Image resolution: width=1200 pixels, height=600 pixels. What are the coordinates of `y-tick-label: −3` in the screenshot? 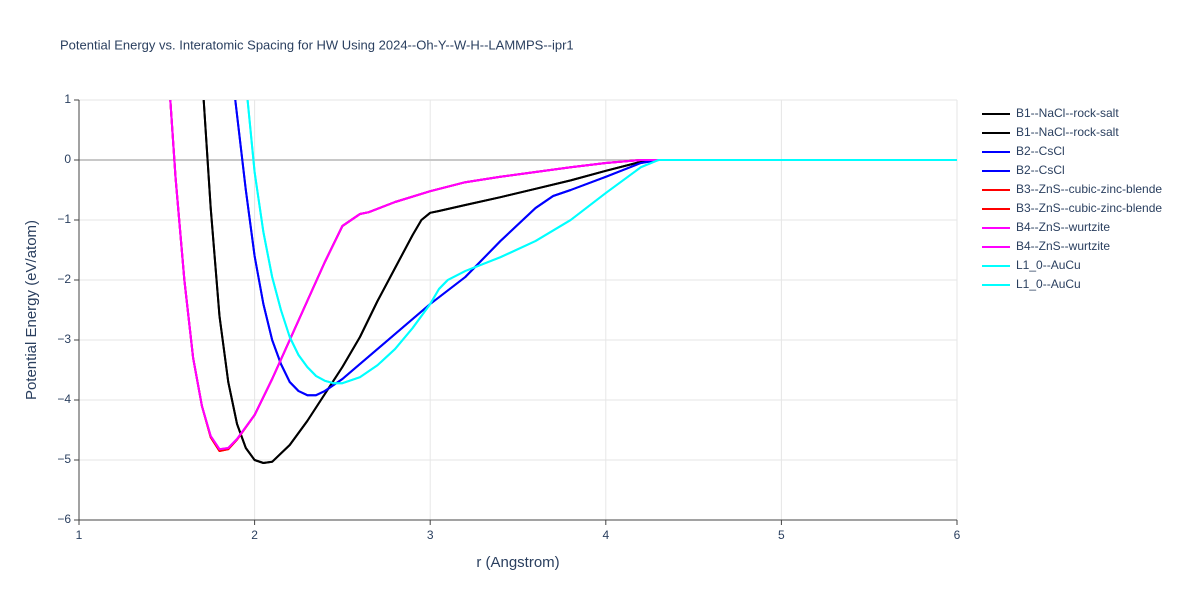 It's located at (64, 339).